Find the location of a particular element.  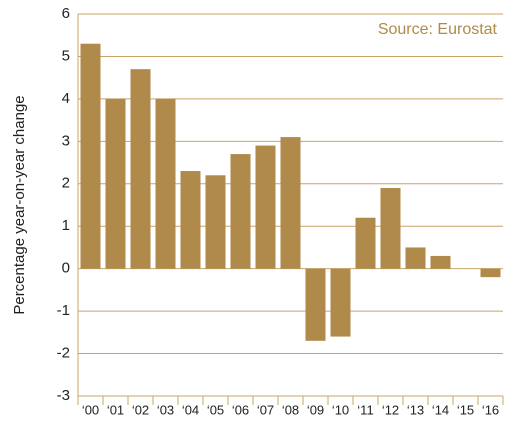

x-tick-label: ‘02 is located at coordinates (140, 409).